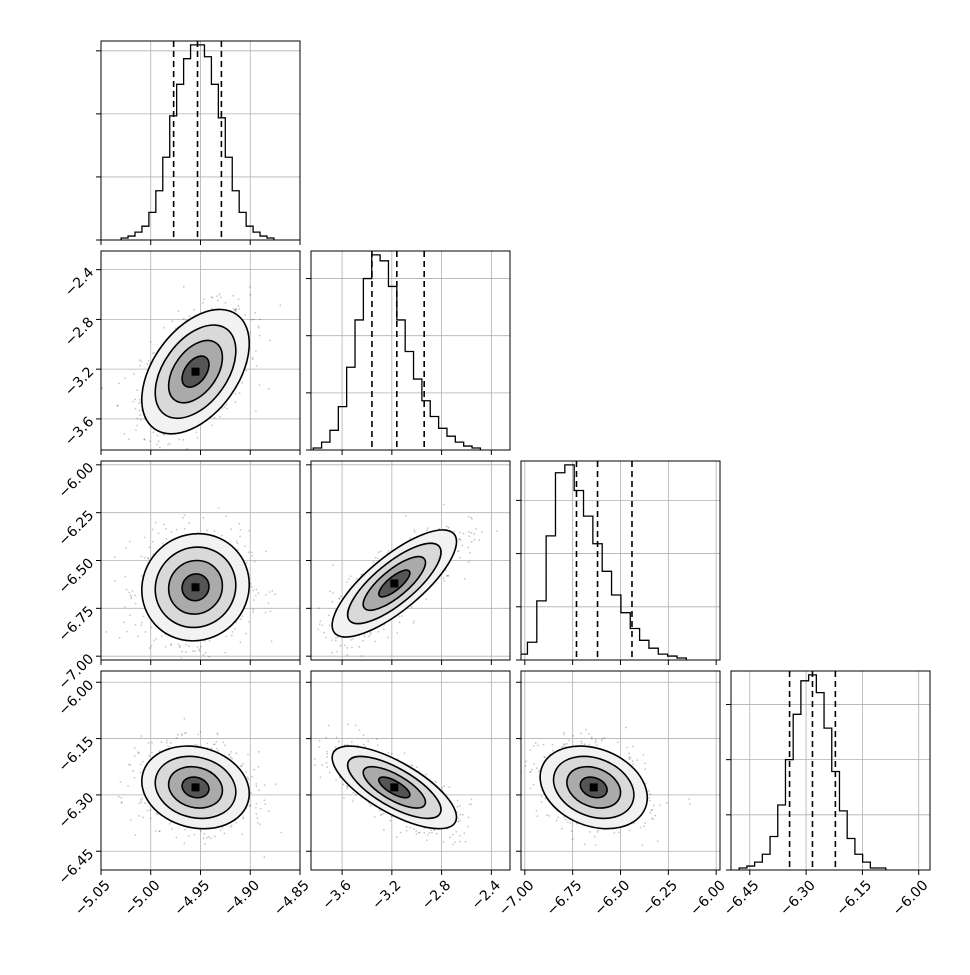 This screenshot has width=970, height=975. What do you see at coordinates (830, 770) in the screenshot?
I see `panel-frame` at bounding box center [830, 770].